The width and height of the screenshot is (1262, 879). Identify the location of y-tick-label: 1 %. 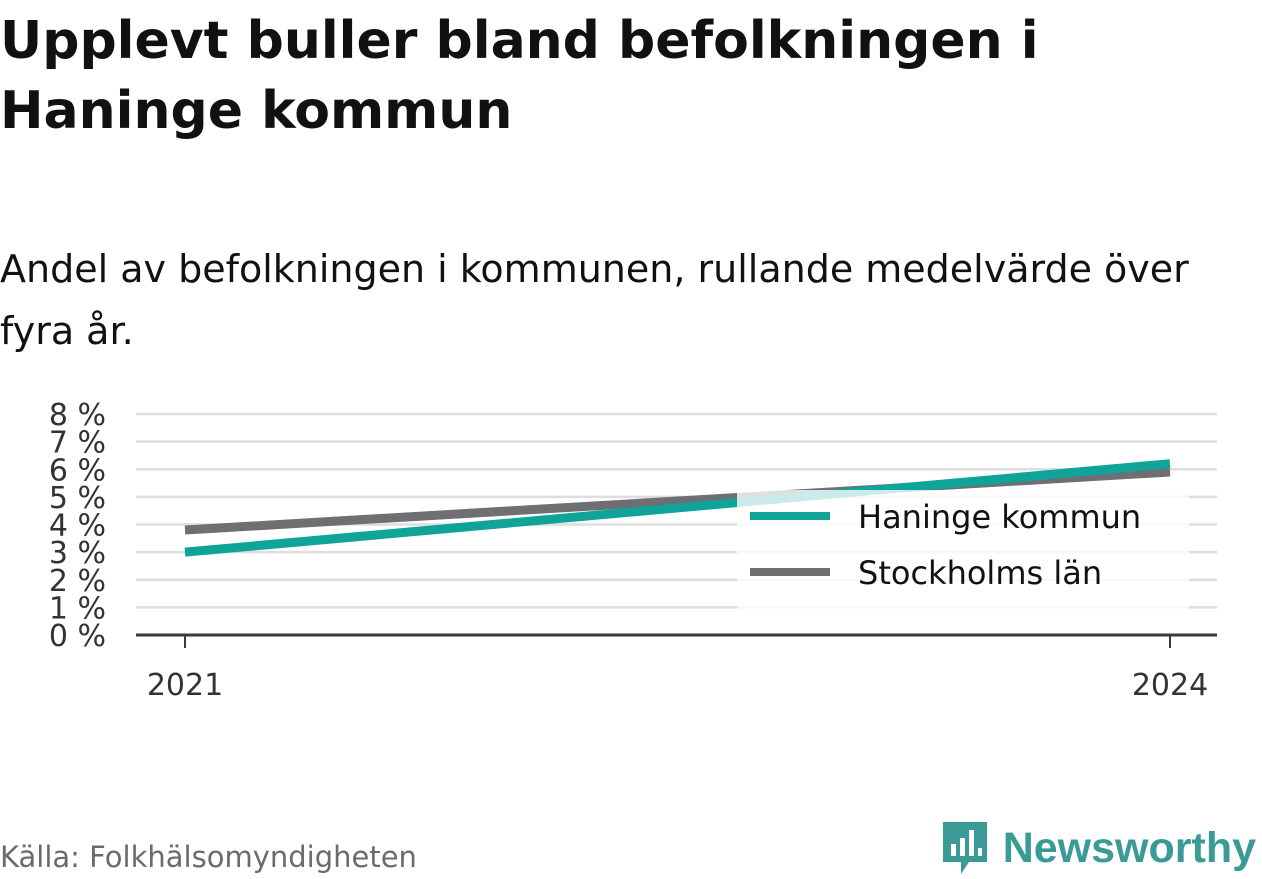
(77, 608).